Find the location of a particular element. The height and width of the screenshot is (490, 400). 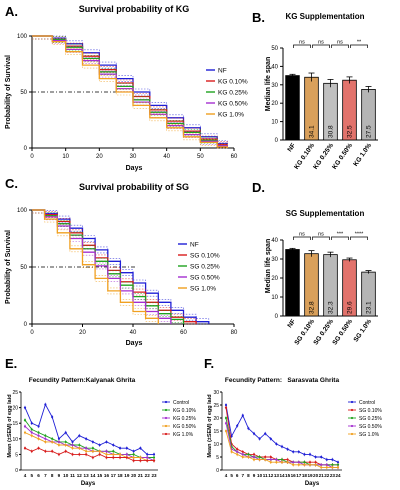

legend-label: SG 0.25% is located at coordinates (205, 267).